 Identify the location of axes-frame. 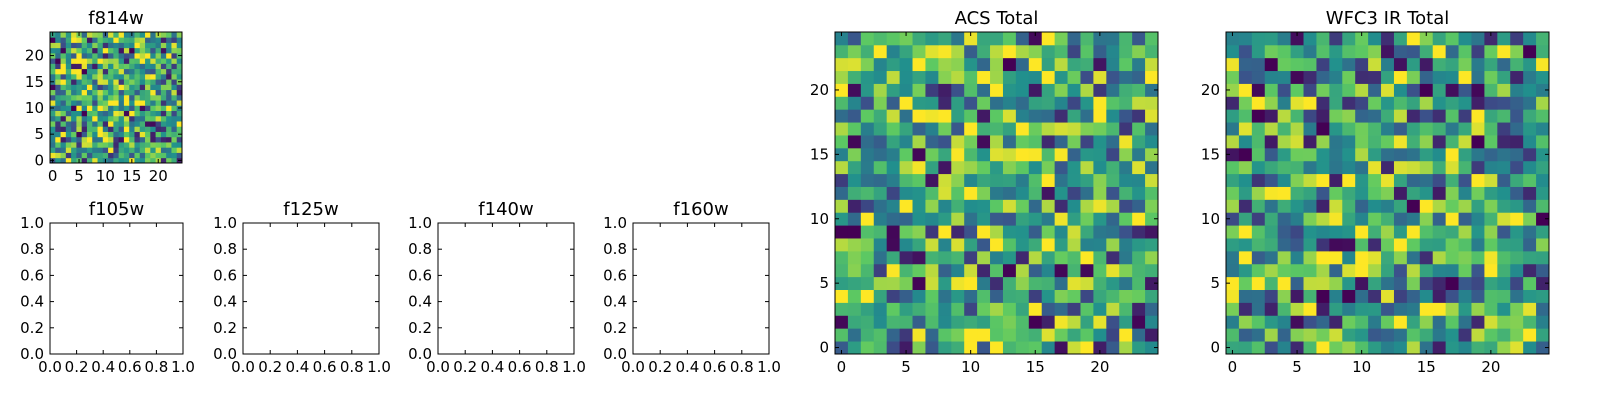
(116, 288).